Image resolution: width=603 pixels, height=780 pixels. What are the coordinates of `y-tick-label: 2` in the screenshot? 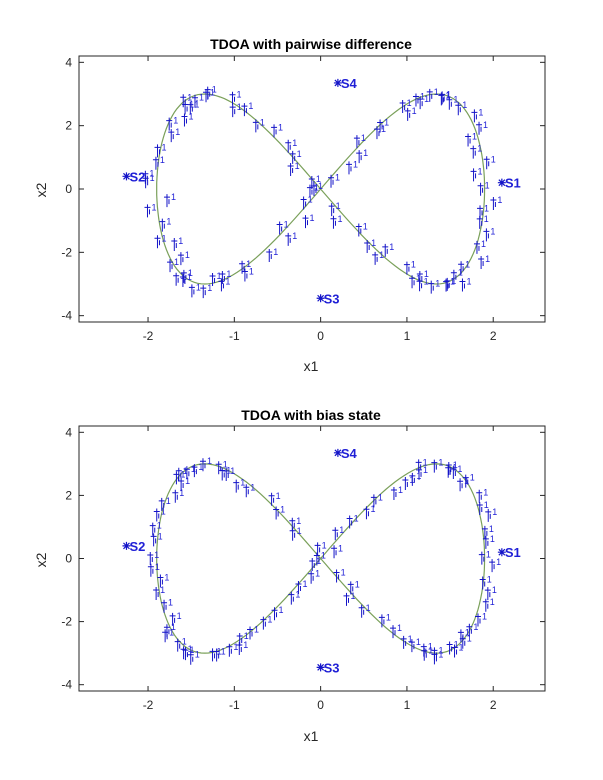 It's located at (68, 495).